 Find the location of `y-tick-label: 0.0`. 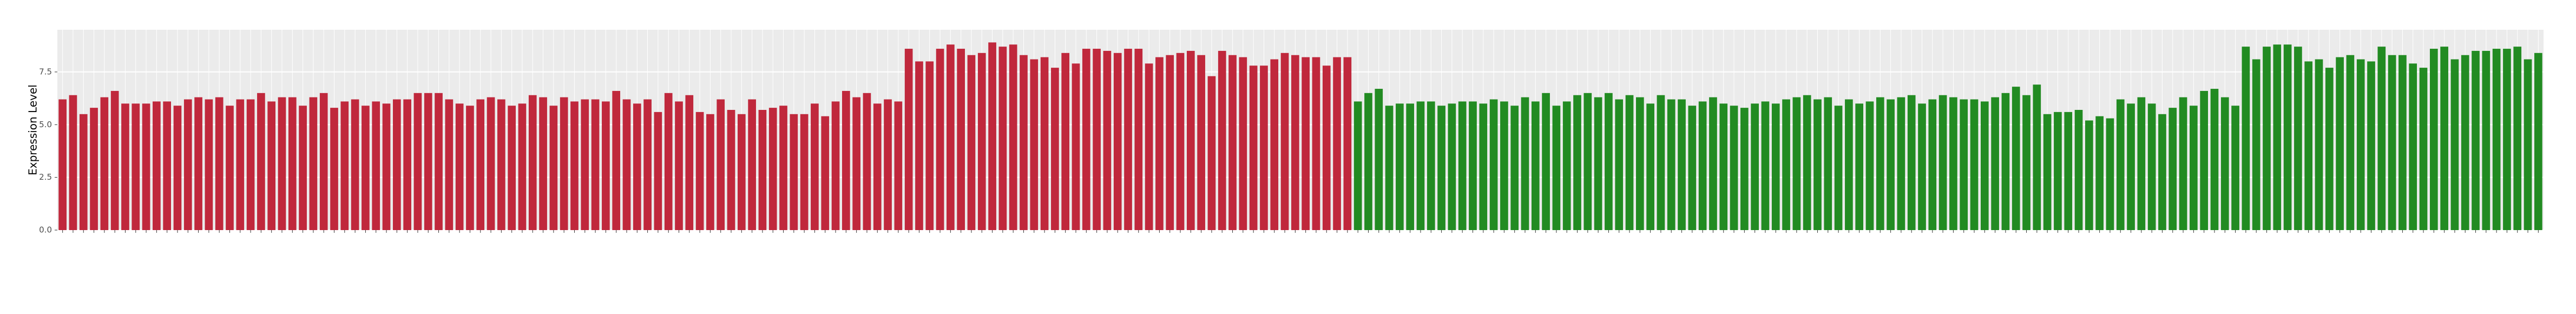

y-tick-label: 0.0 is located at coordinates (45, 230).